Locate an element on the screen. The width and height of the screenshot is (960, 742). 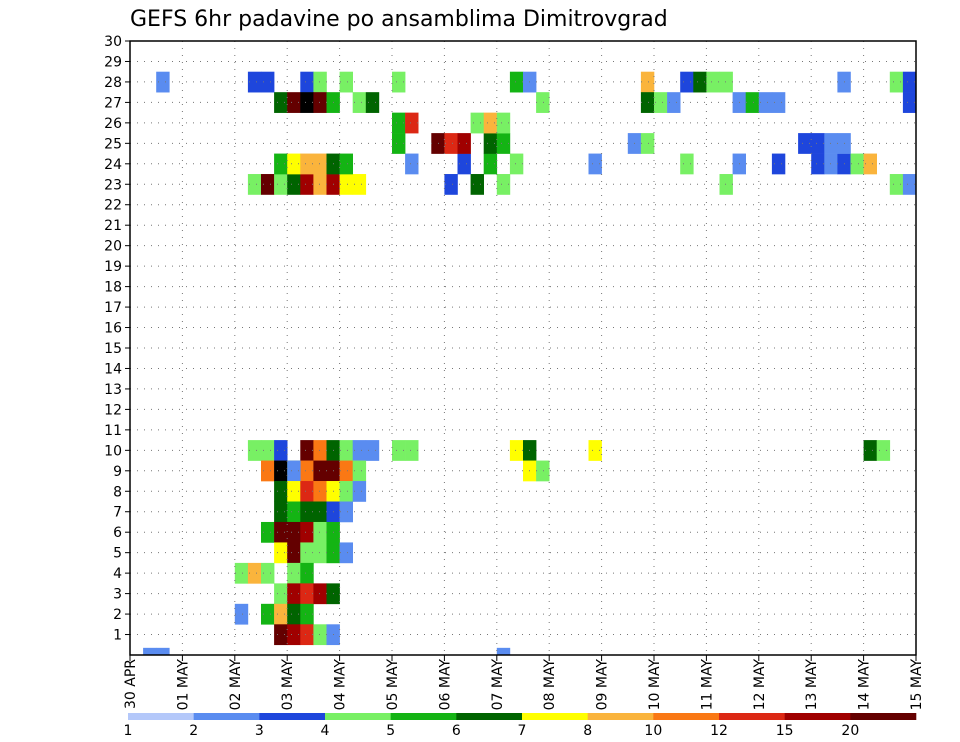
x-tick-label: 07 MAY is located at coordinates (498, 685).